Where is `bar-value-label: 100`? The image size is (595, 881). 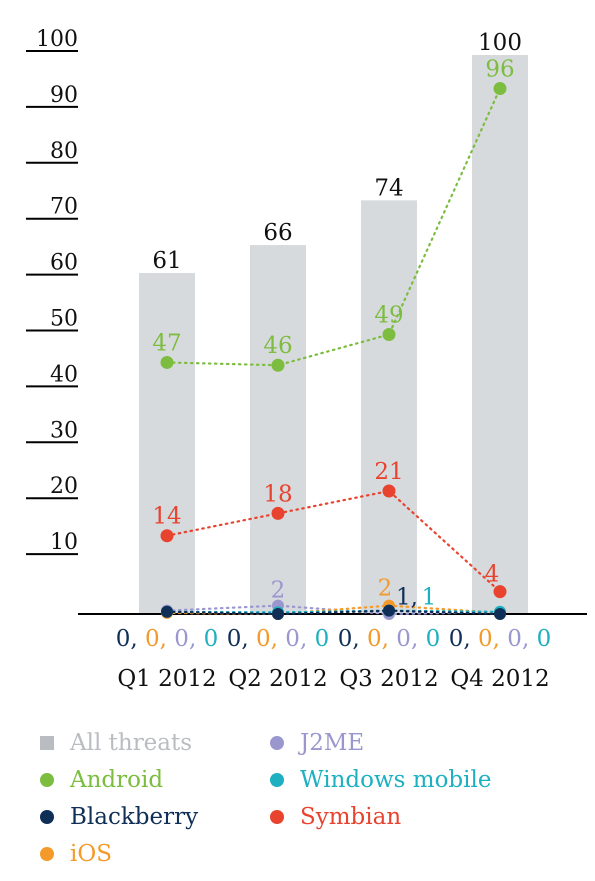 bar-value-label: 100 is located at coordinates (500, 43).